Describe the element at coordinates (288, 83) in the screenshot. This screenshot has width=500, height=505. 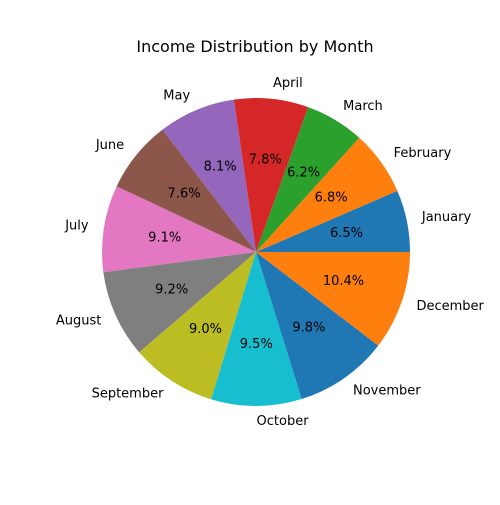
I see `slice-label-april: April` at that location.